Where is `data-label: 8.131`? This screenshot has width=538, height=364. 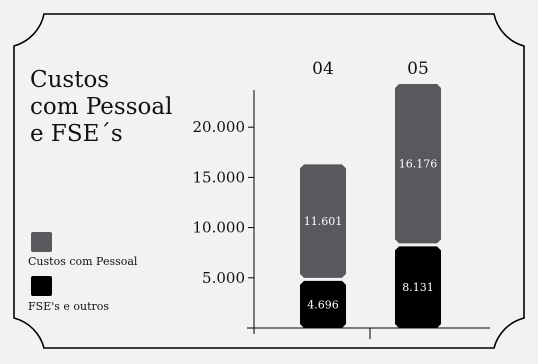
data-label: 8.131 is located at coordinates (418, 287).